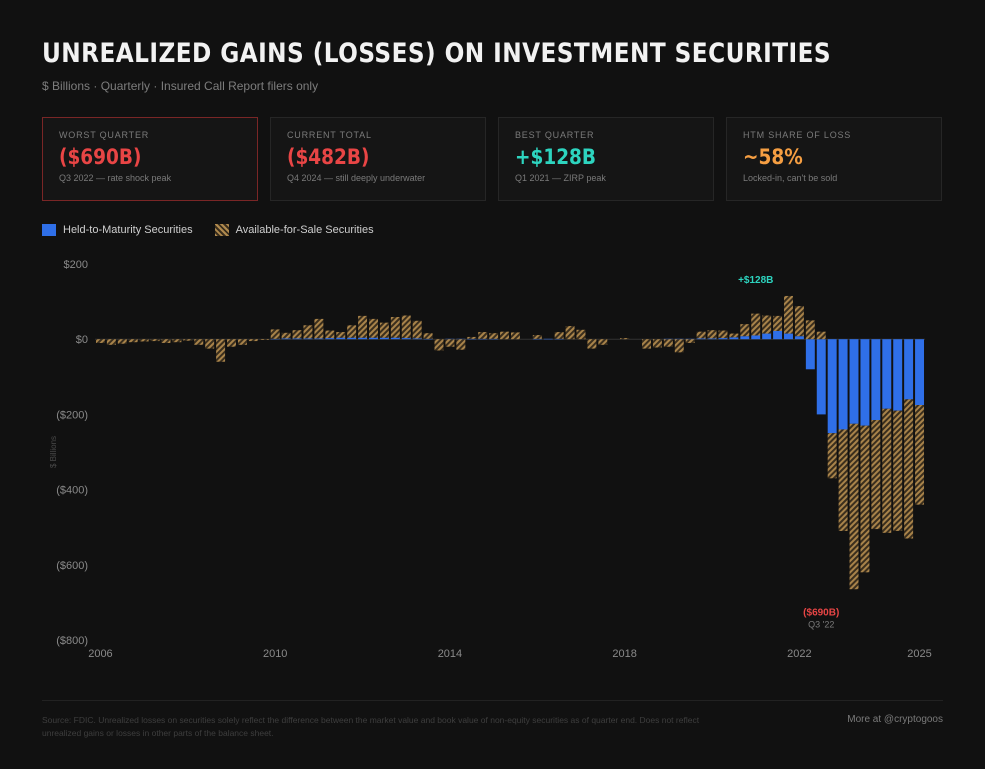  What do you see at coordinates (895, 719) in the screenshot?
I see `credit-link: More at @cryptogoos` at bounding box center [895, 719].